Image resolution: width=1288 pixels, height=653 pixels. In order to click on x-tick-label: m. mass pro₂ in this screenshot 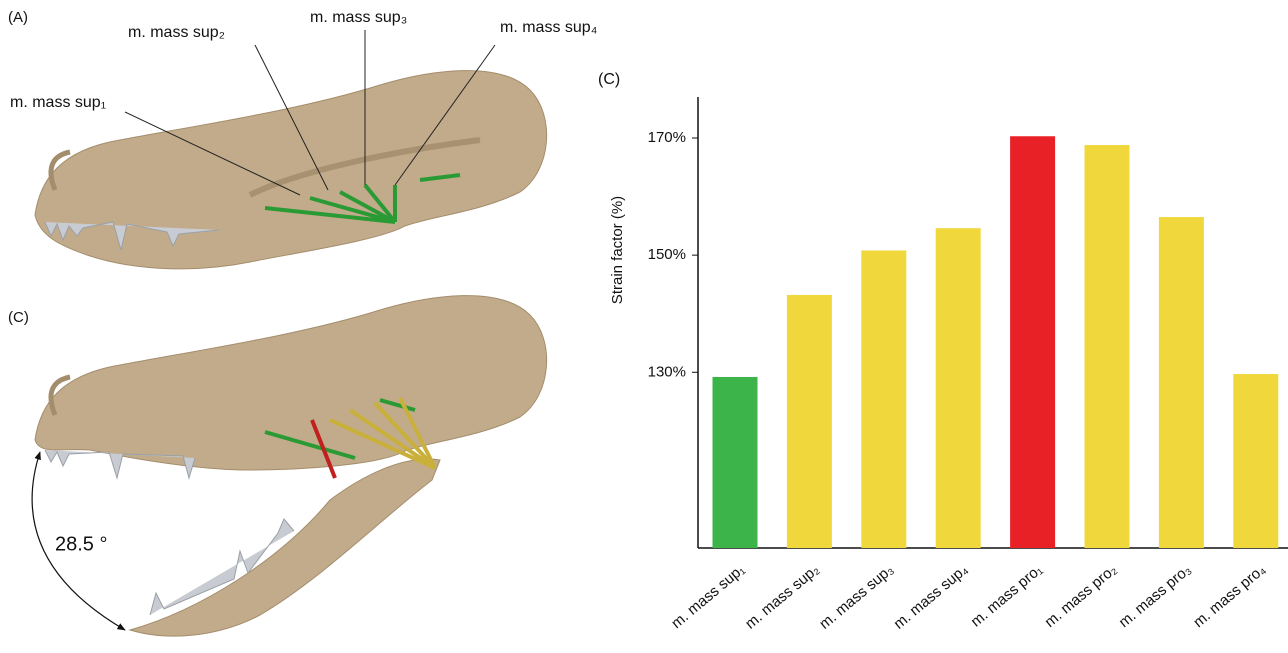, I will do `click(1081, 596)`.